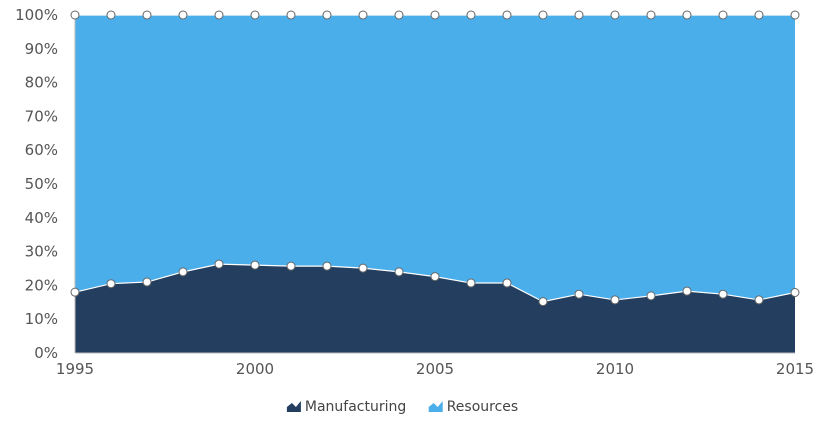 Image resolution: width=815 pixels, height=427 pixels. I want to click on legend-item-resources: Resources, so click(473, 407).